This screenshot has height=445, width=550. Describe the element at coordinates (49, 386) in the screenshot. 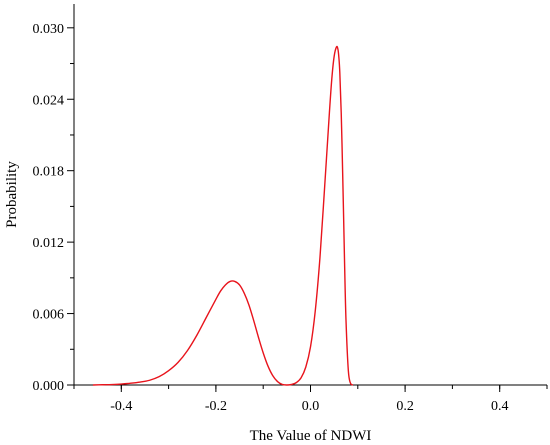

I see `y-tick-label: 0.000` at that location.